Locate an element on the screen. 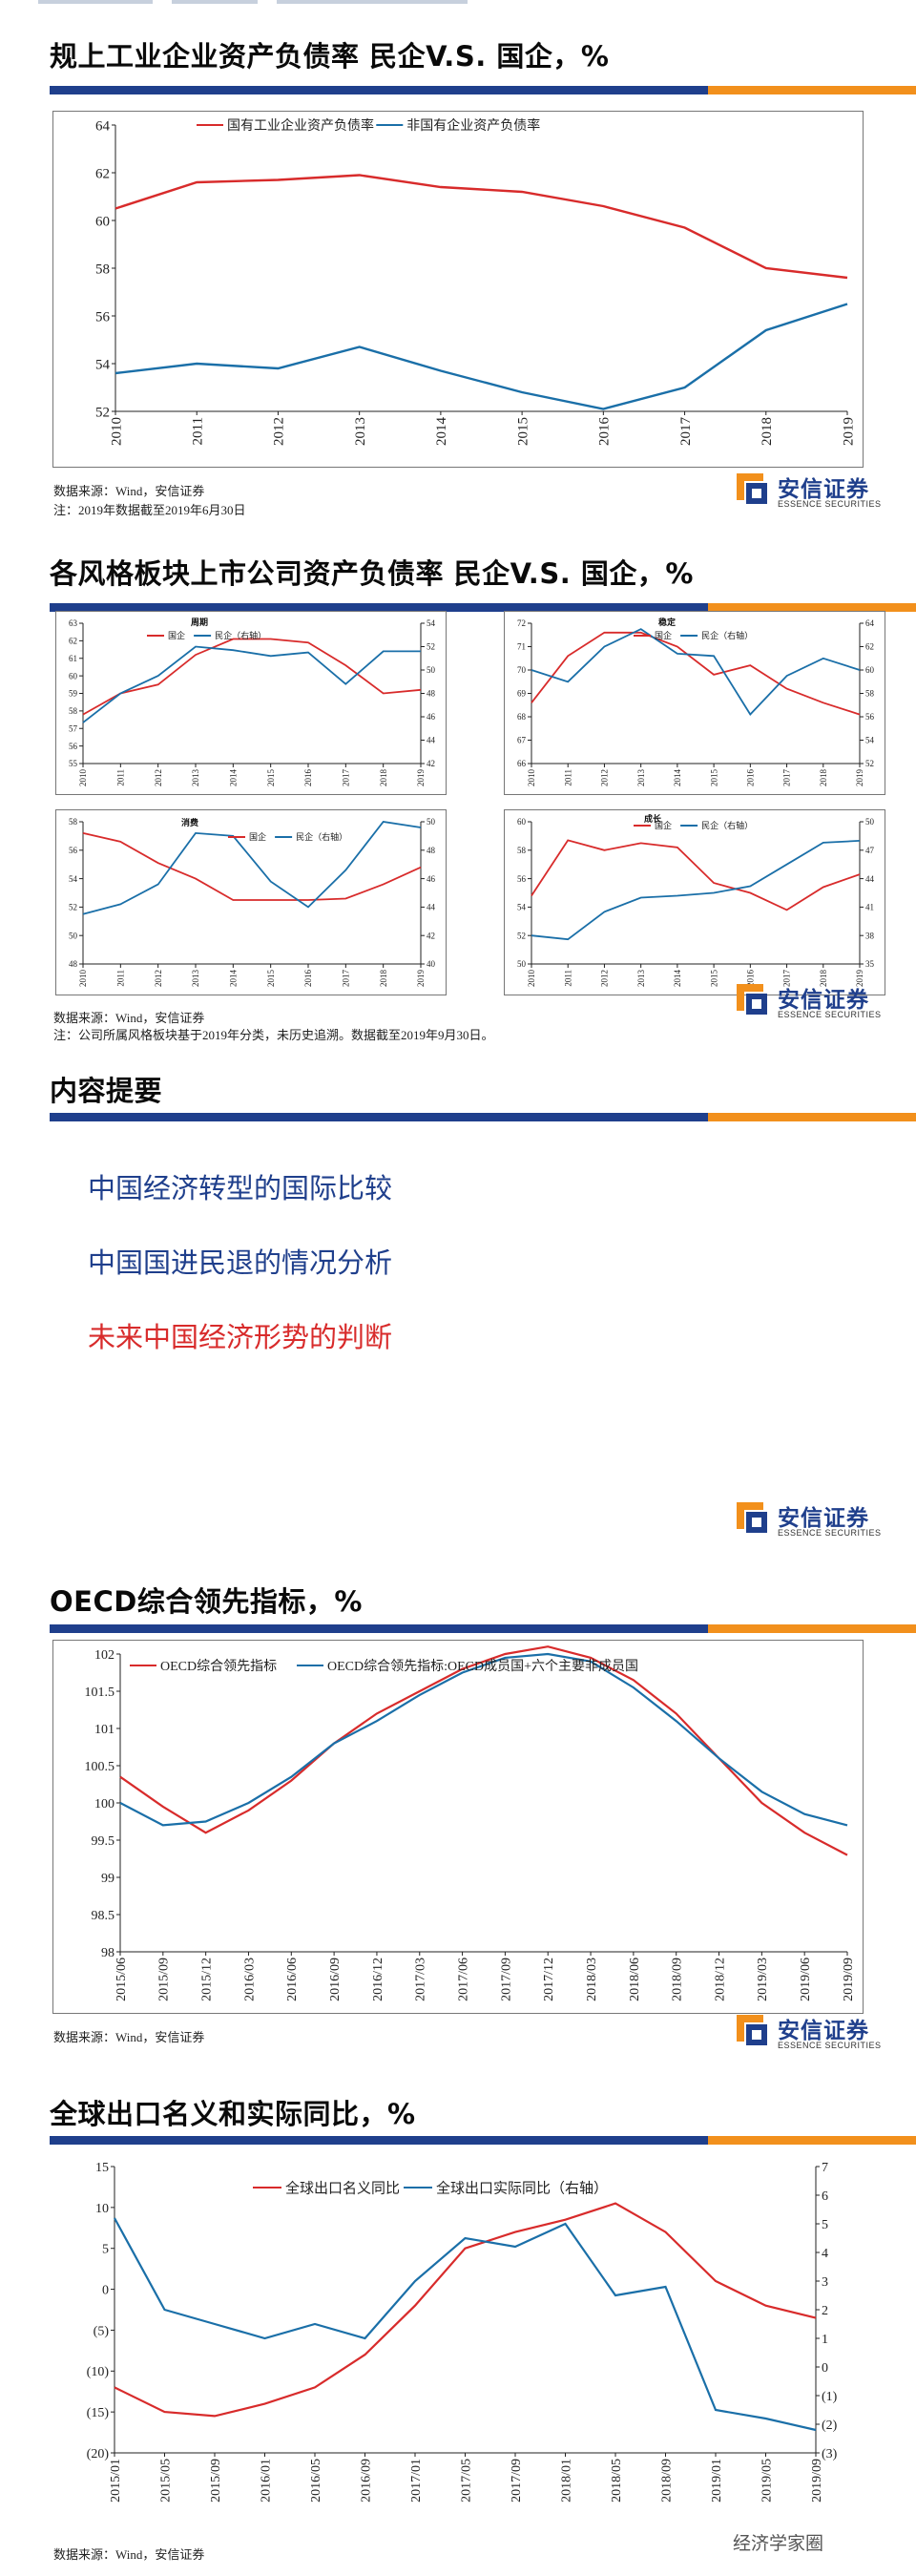 The width and height of the screenshot is (916, 2576). slide1-source: 数据来源：Wind，安信证券 is located at coordinates (129, 491).